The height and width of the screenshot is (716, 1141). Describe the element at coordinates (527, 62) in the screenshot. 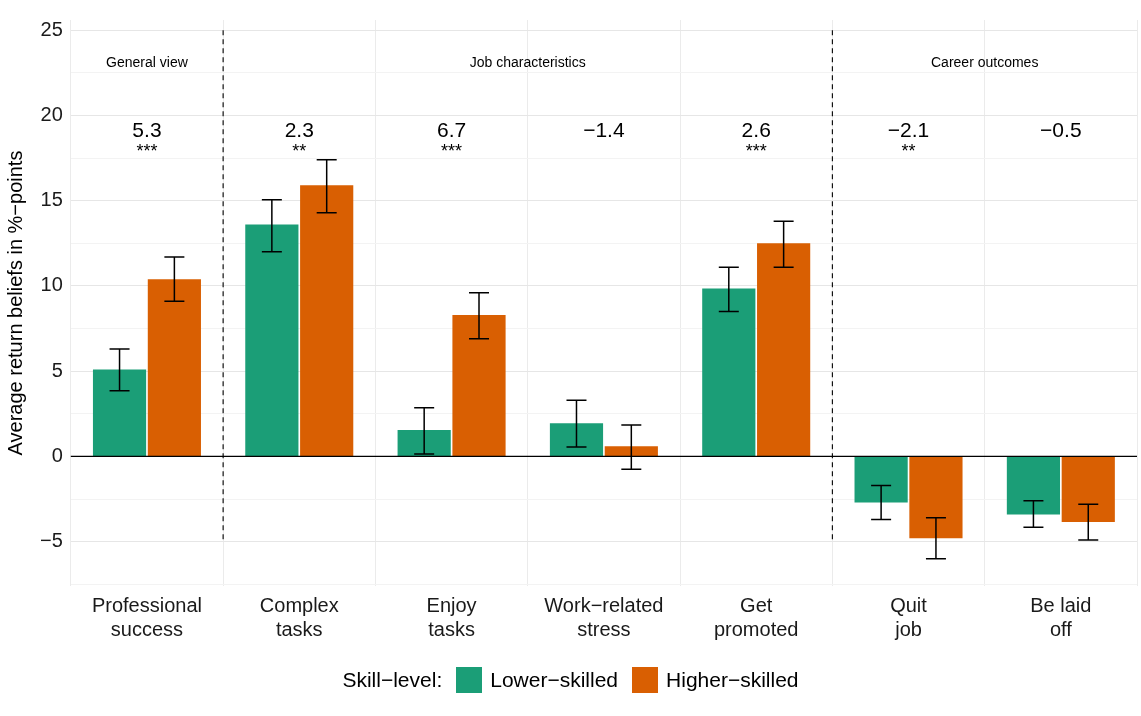

I see `annotation: Job characteristics` at that location.